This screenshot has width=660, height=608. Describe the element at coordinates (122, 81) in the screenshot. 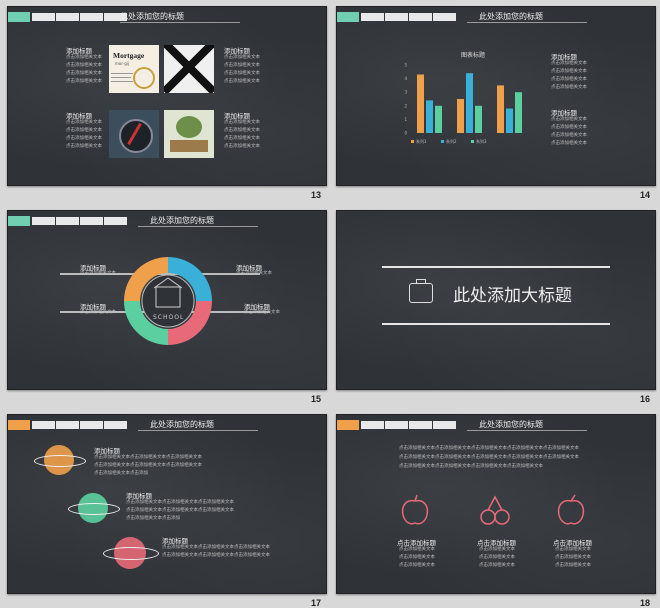

I see `text-rule` at that location.